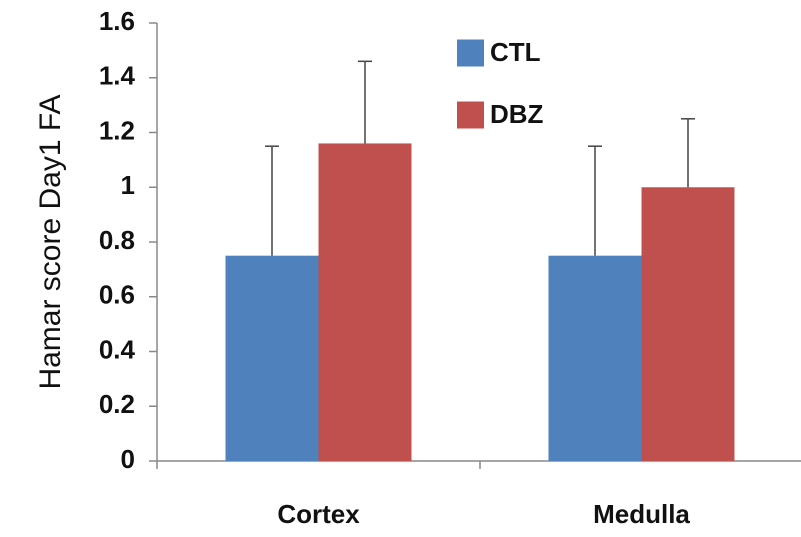  Describe the element at coordinates (365, 302) in the screenshot. I see `bar-dbz-cortex` at that location.